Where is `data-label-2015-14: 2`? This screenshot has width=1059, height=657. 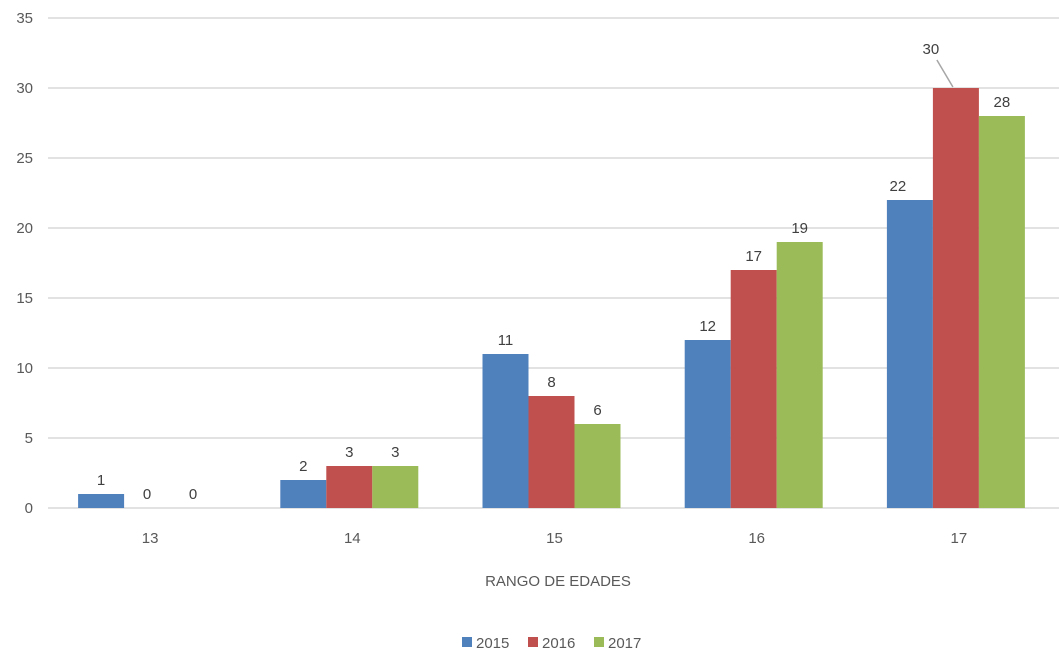 data-label-2015-14: 2 is located at coordinates (303, 466).